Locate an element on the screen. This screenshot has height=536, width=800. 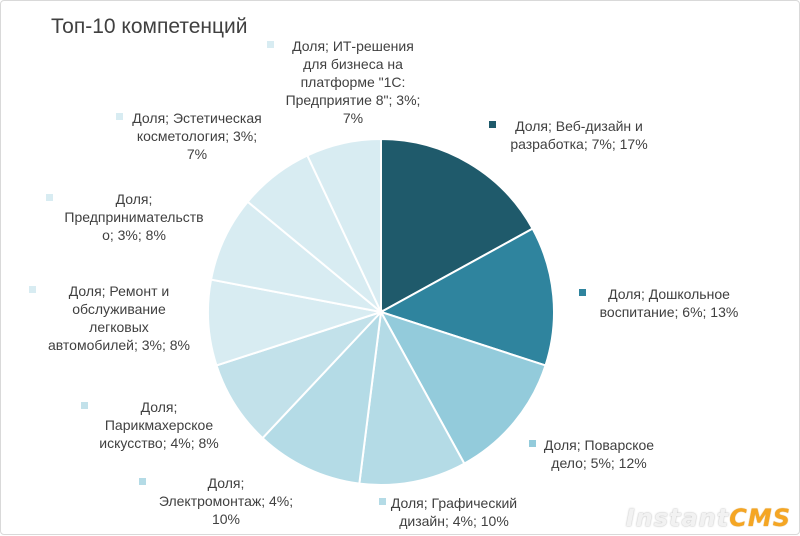
slice-label: Доля; Электромонтаж; 4%; 10% is located at coordinates (226, 501).